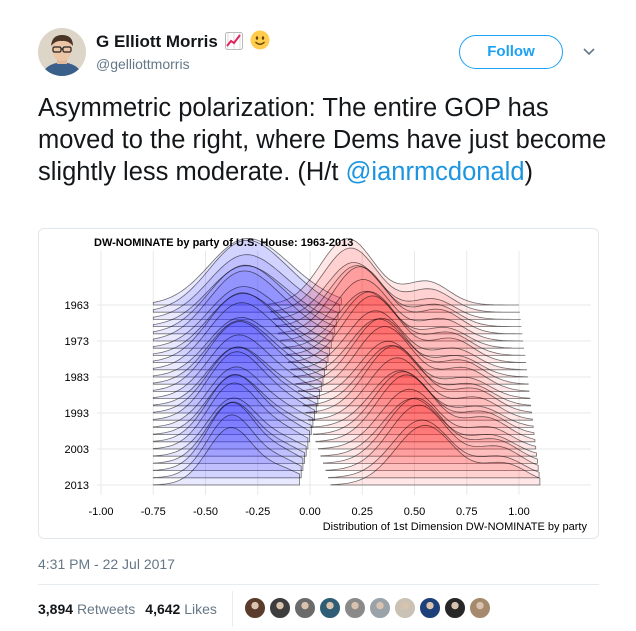 The image size is (636, 631). I want to click on x-tick-label: -0.50, so click(205, 512).